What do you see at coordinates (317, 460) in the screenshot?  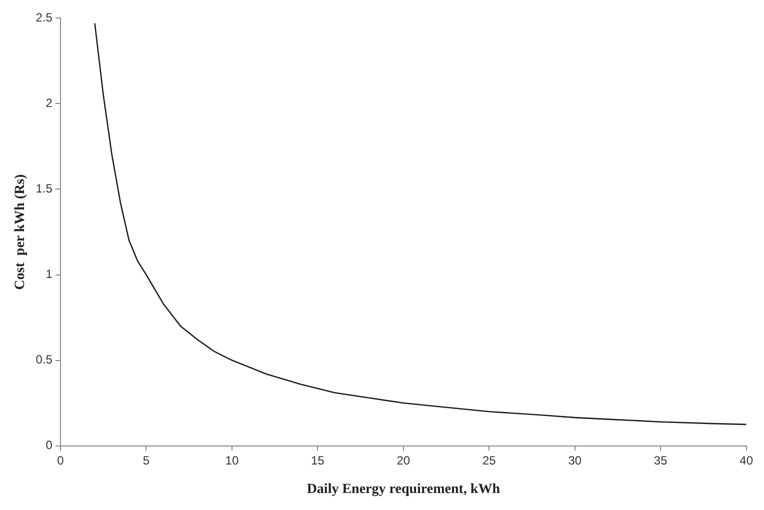 I see `x-tick-label: 15` at bounding box center [317, 460].